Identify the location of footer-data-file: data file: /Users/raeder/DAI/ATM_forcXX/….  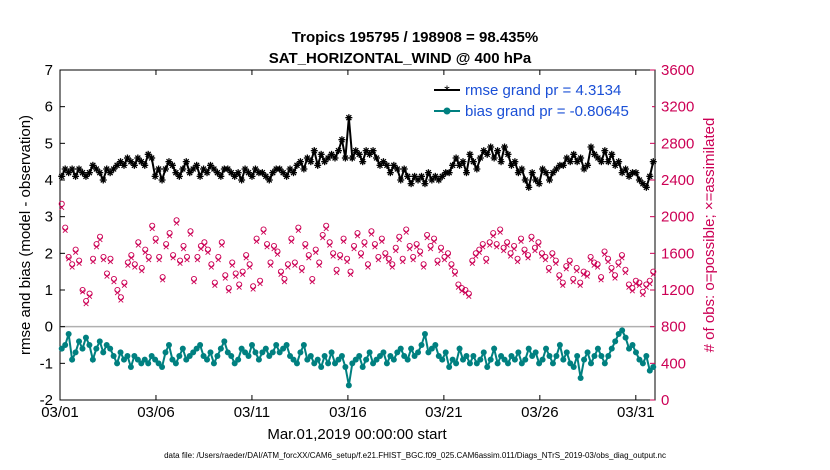
(415, 455).